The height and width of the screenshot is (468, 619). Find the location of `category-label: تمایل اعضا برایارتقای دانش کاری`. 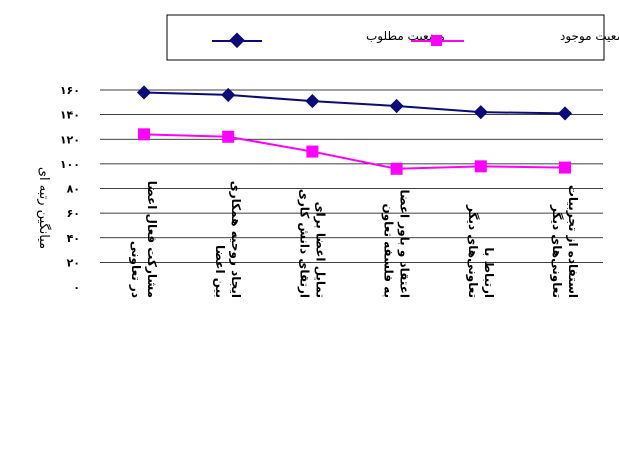

category-label: تمایل اعضا برایارتقای دانش کاری is located at coordinates (312, 243).